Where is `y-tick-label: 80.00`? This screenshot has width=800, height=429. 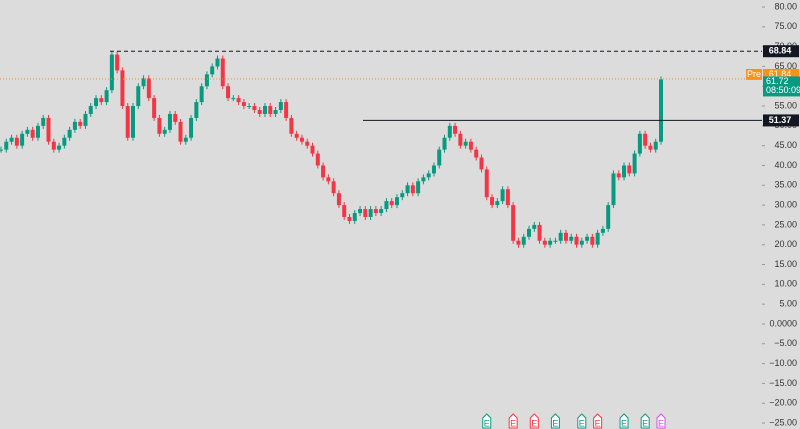 y-tick-label: 80.00 is located at coordinates (785, 6).